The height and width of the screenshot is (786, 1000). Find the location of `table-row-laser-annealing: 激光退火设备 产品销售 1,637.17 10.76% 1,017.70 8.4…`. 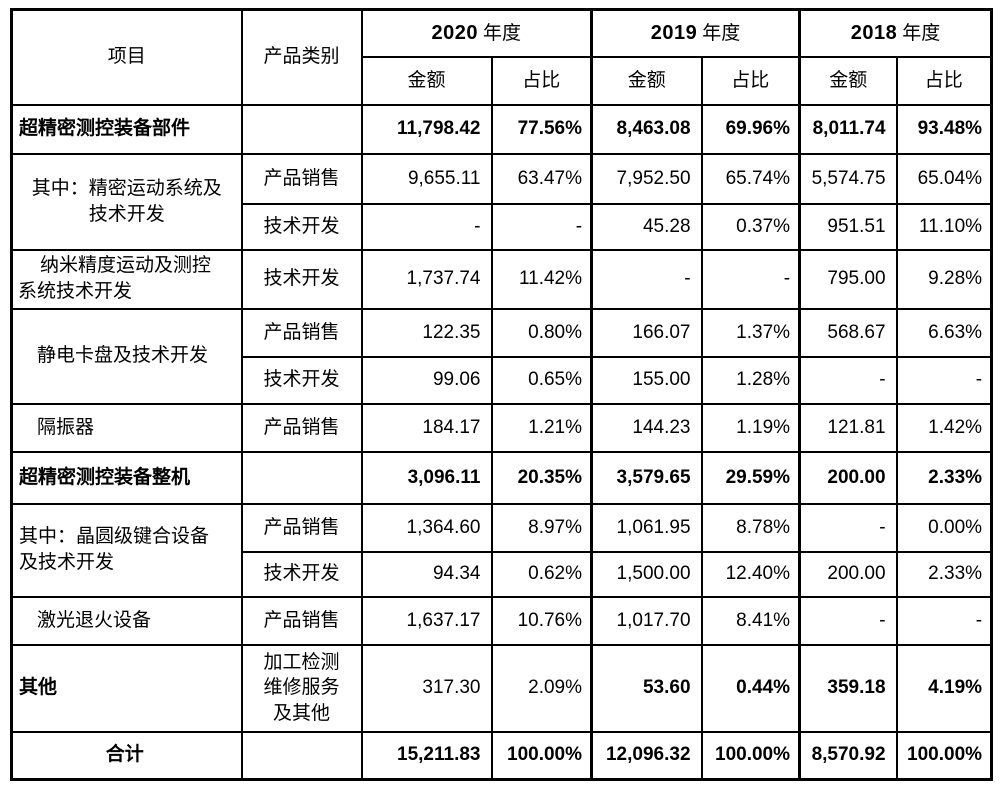

table-row-laser-annealing: 激光退火设备 产品销售 1,637.17 10.76% 1,017.70 8.4… is located at coordinates (501, 620).